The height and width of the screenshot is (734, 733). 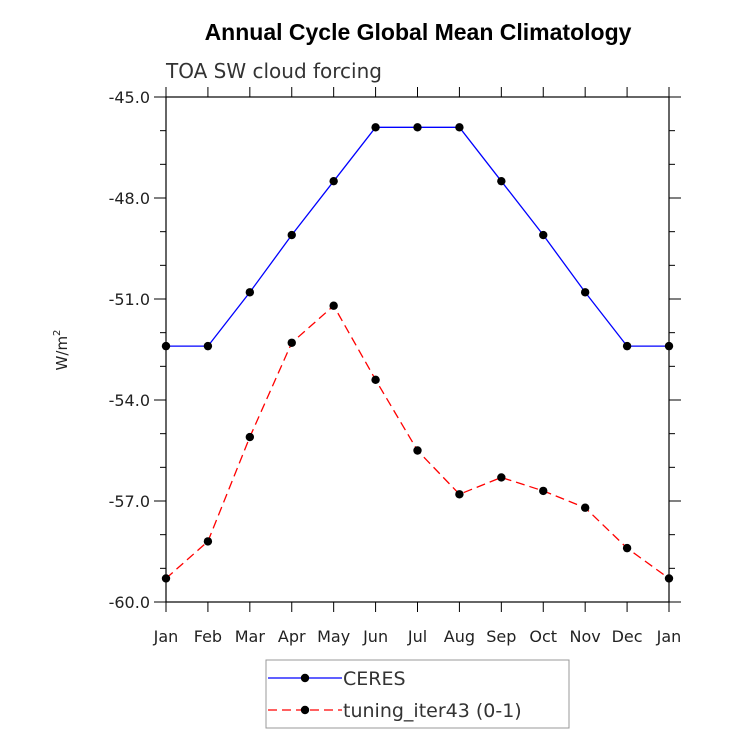 I want to click on y-tick-label: -48.0, so click(x=129, y=198).